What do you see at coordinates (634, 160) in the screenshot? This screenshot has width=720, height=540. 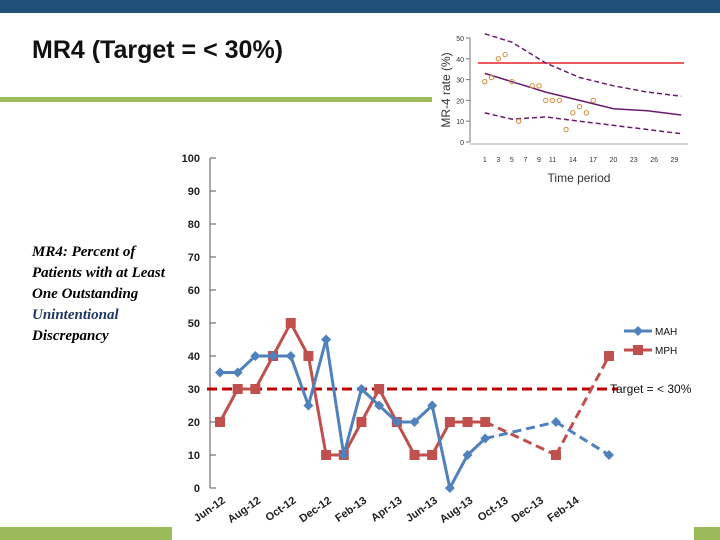 I see `inset-x-tick-label: 23` at bounding box center [634, 160].